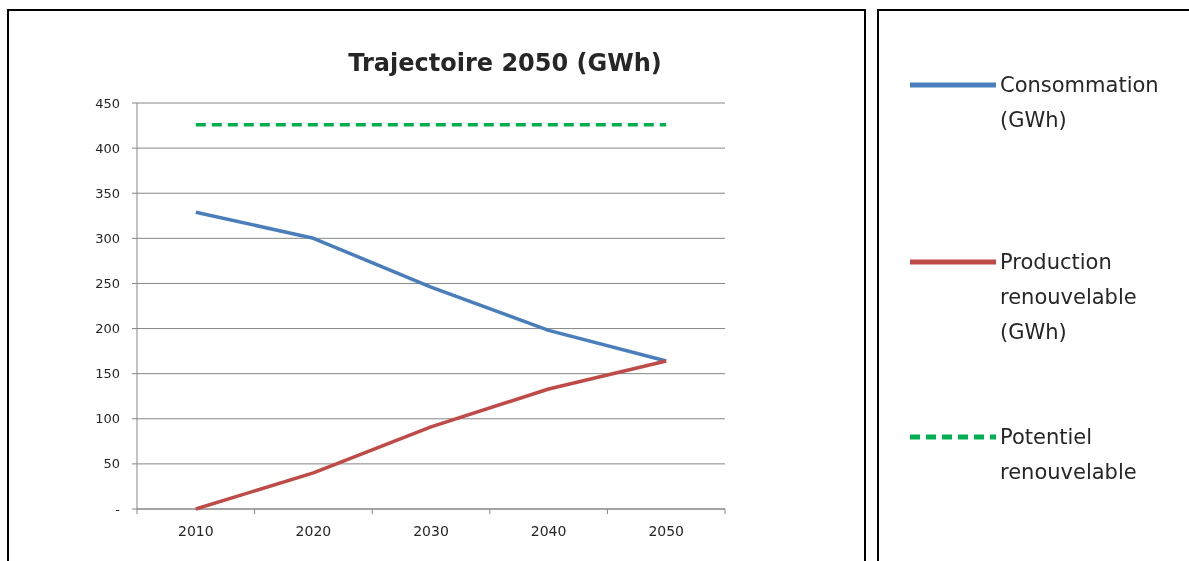  I want to click on x-tick-label: 2020, so click(313, 531).